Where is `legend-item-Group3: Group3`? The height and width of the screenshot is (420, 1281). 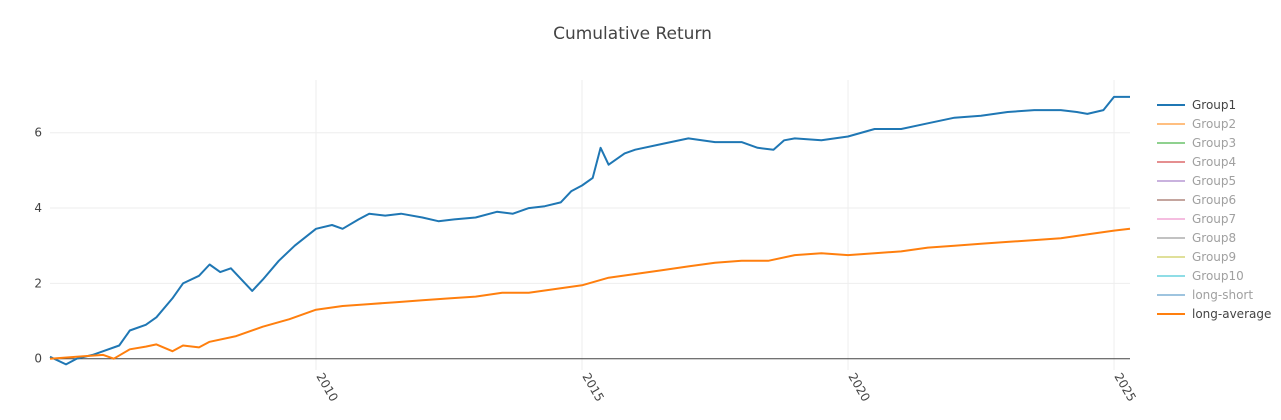 legend-item-Group3: Group3 is located at coordinates (1196, 143).